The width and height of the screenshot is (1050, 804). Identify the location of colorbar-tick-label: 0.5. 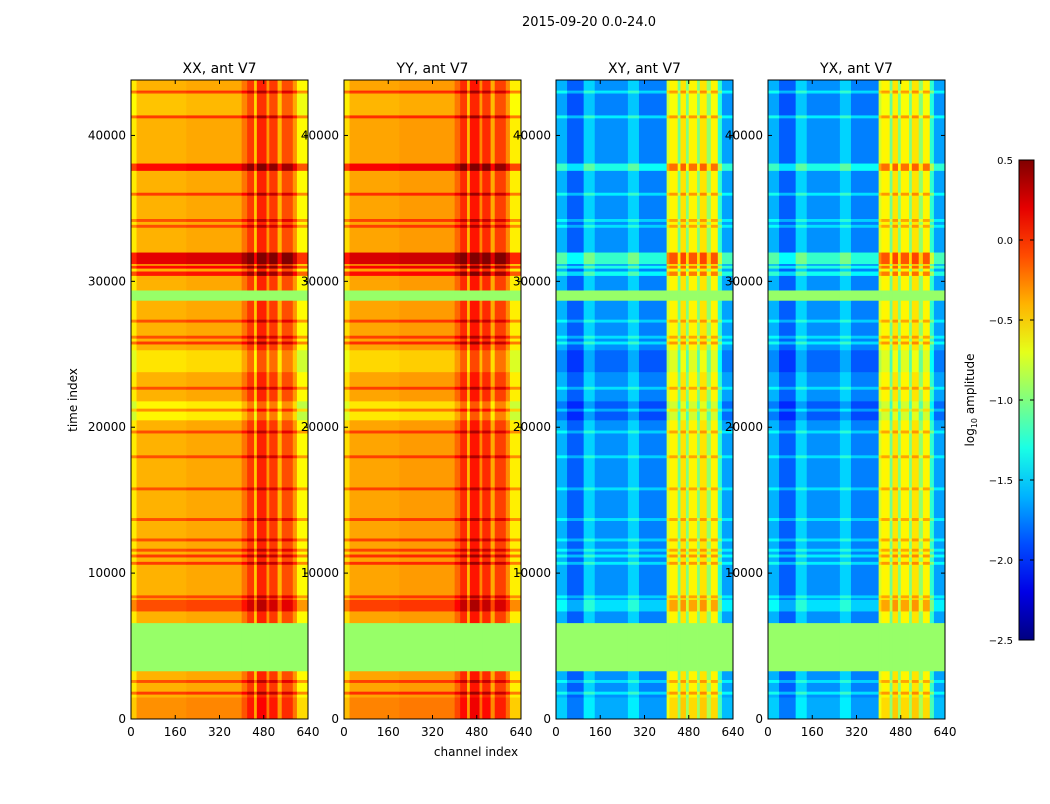
(1005, 161).